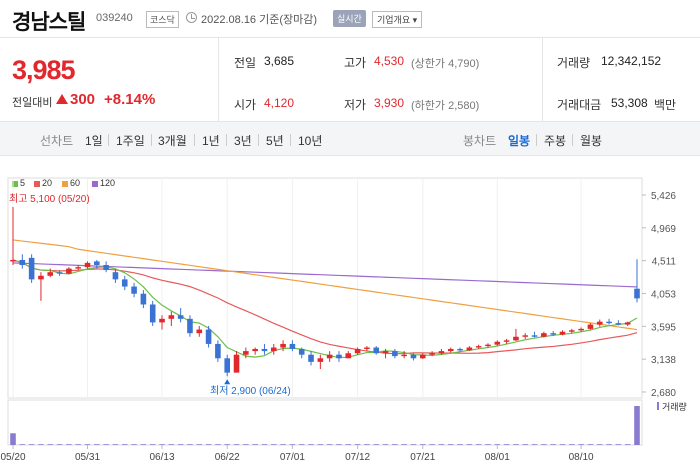 This screenshot has height=470, width=700. I want to click on y-tick-label: 4,053, so click(663, 295).